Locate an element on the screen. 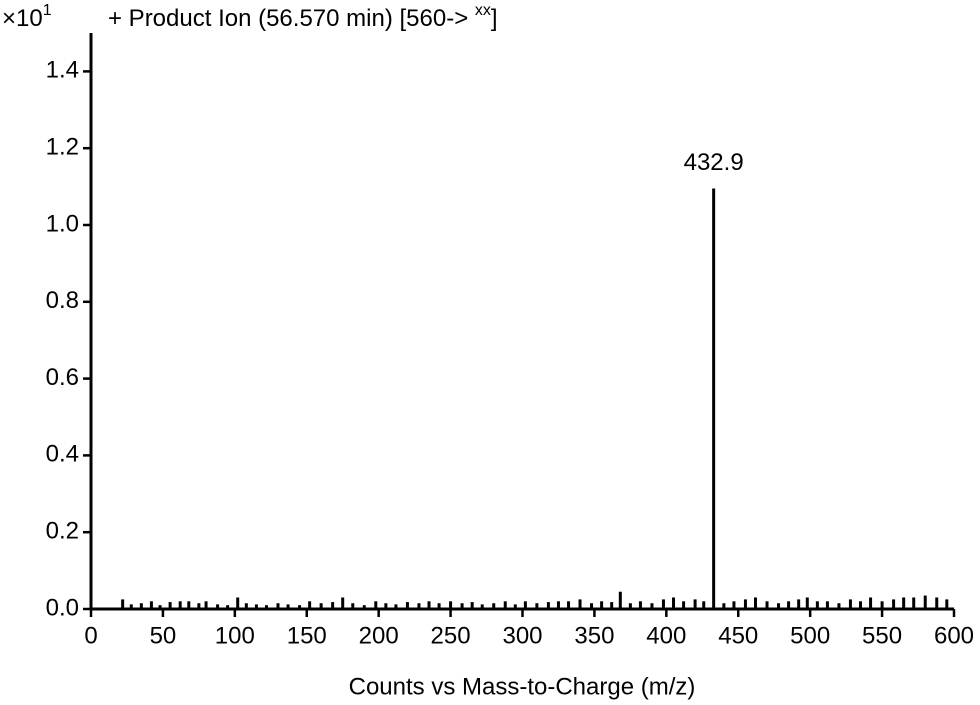  y-tick-label: 1.0 is located at coordinates (62, 223).